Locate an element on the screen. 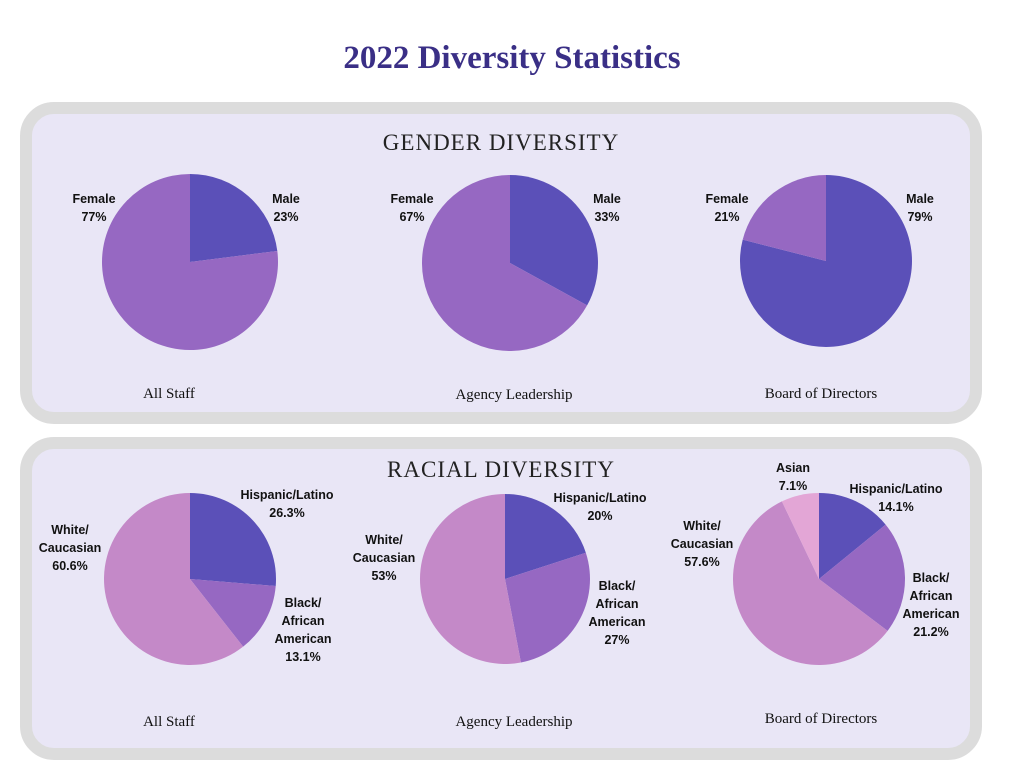  pie-chart-gender-diversity-agency-leadership: Male 33% Female 67% Agency Leadership is located at coordinates (505, 289).